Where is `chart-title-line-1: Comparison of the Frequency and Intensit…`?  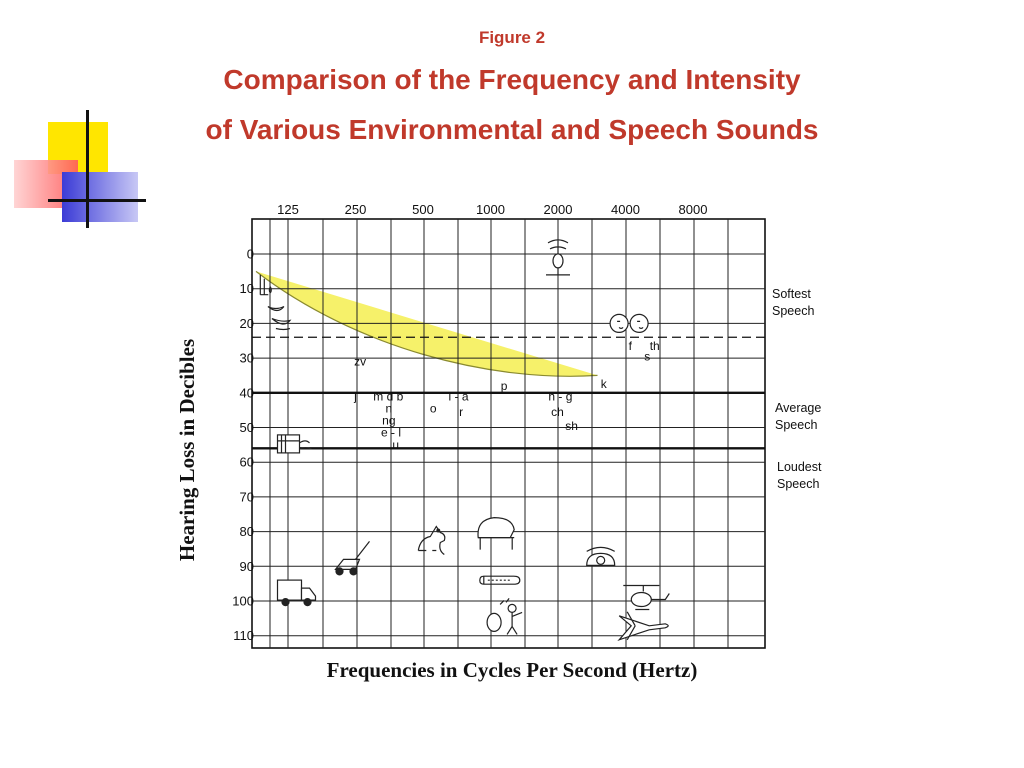 chart-title-line-1: Comparison of the Frequency and Intensit… is located at coordinates (512, 79).